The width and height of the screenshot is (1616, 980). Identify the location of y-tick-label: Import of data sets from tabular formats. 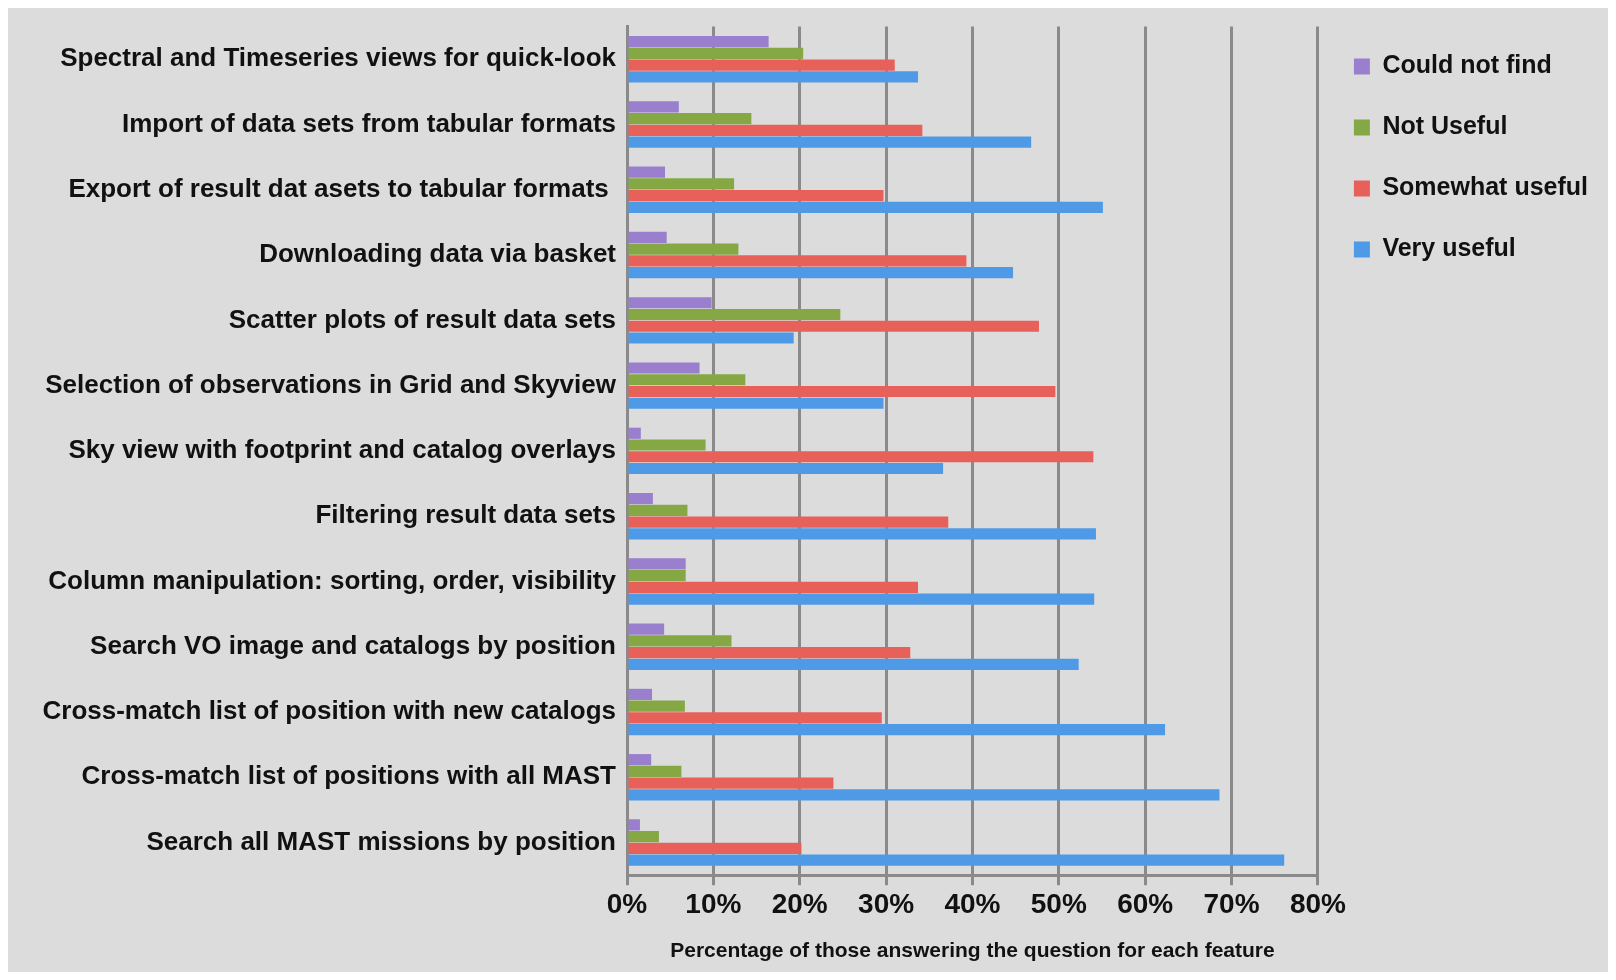
(368, 122).